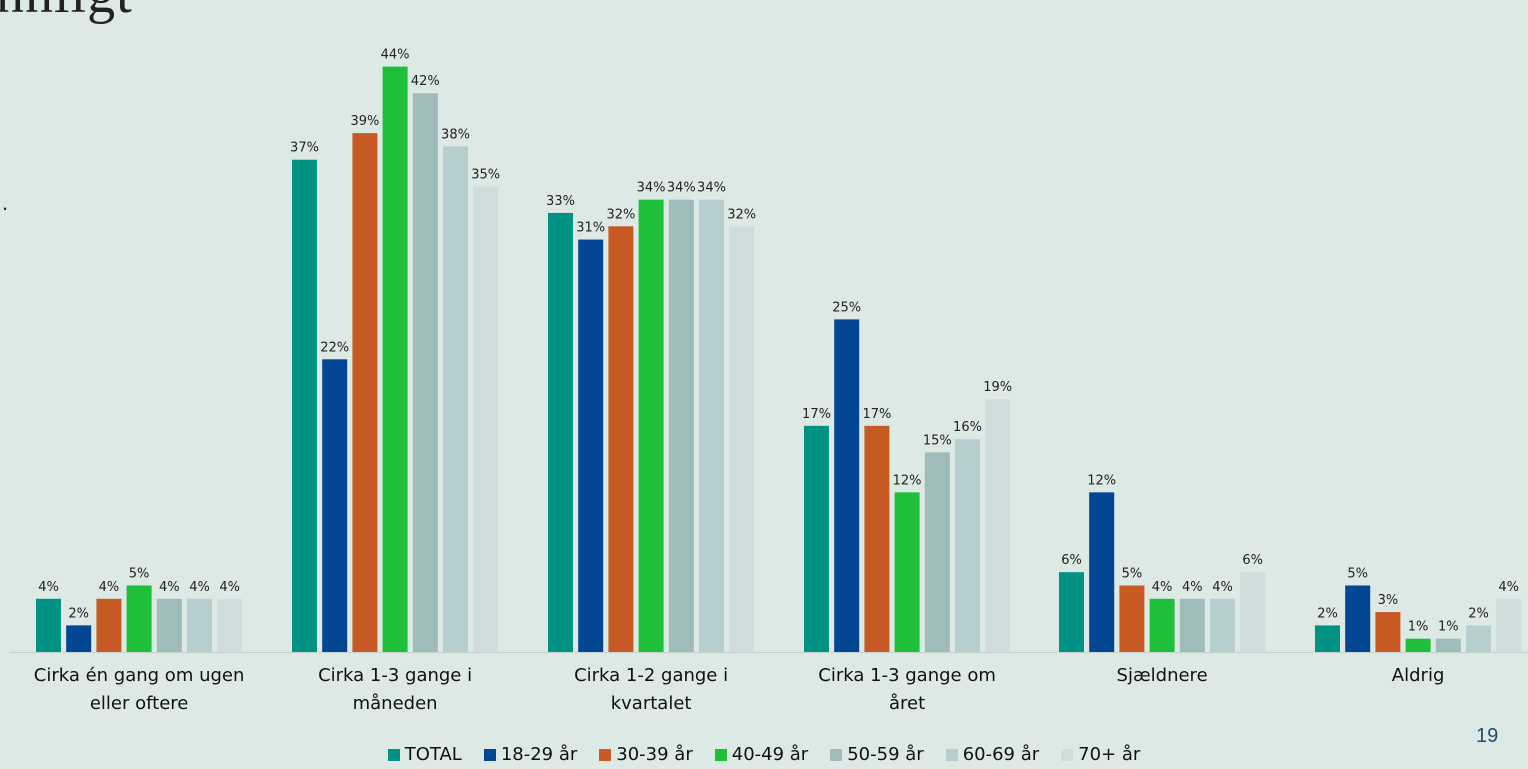 This screenshot has height=769, width=1528. I want to click on data-label: 16%, so click(967, 427).